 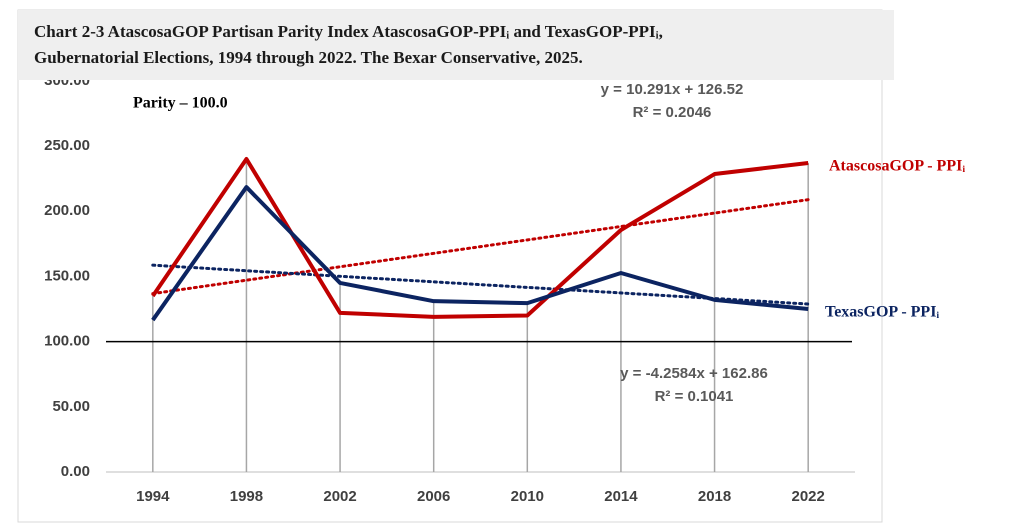 What do you see at coordinates (433, 496) in the screenshot?
I see `x-tick-label: 2006` at bounding box center [433, 496].